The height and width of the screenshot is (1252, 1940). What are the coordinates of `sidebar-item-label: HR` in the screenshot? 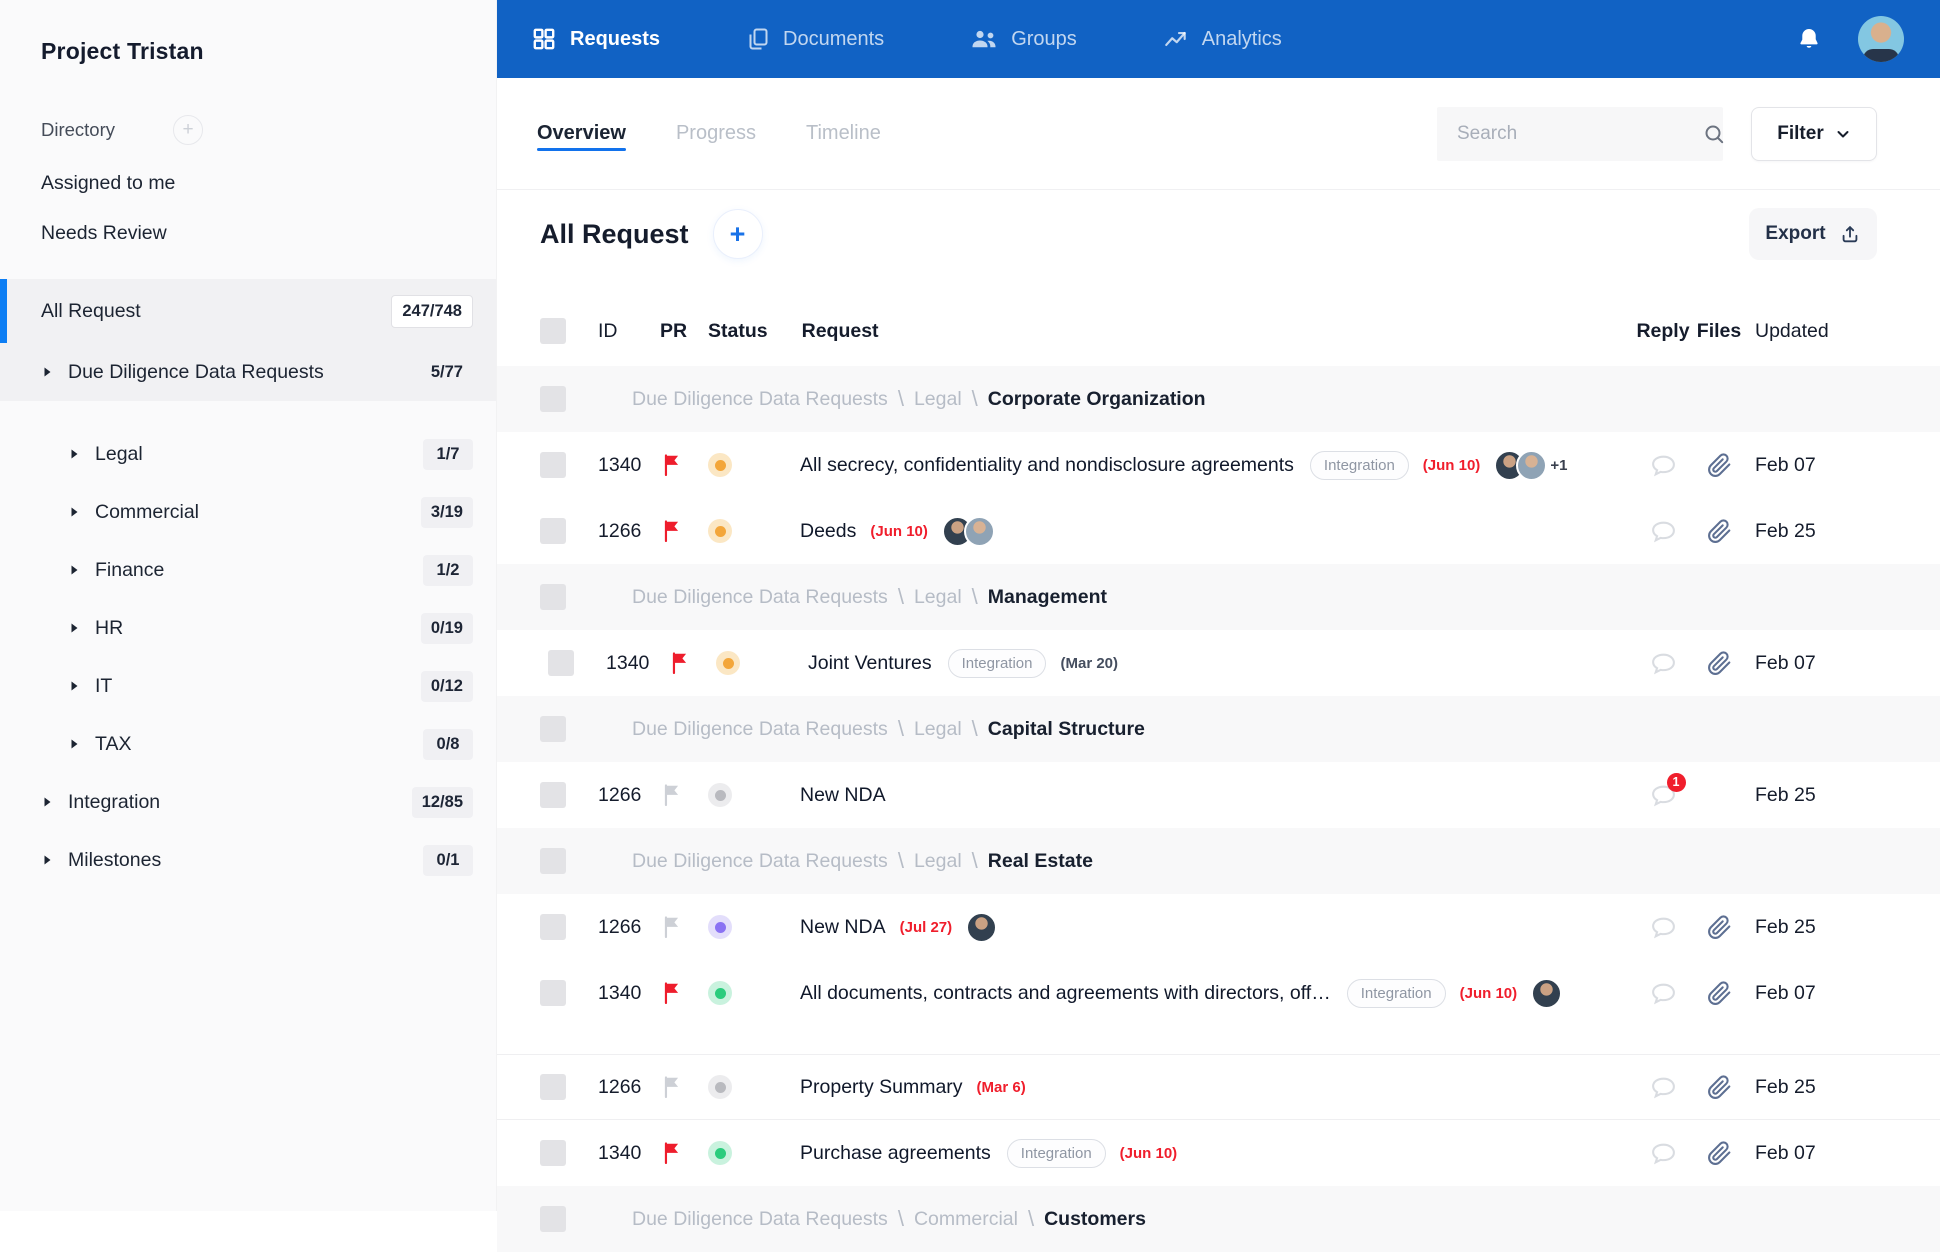 It's located at (109, 627).